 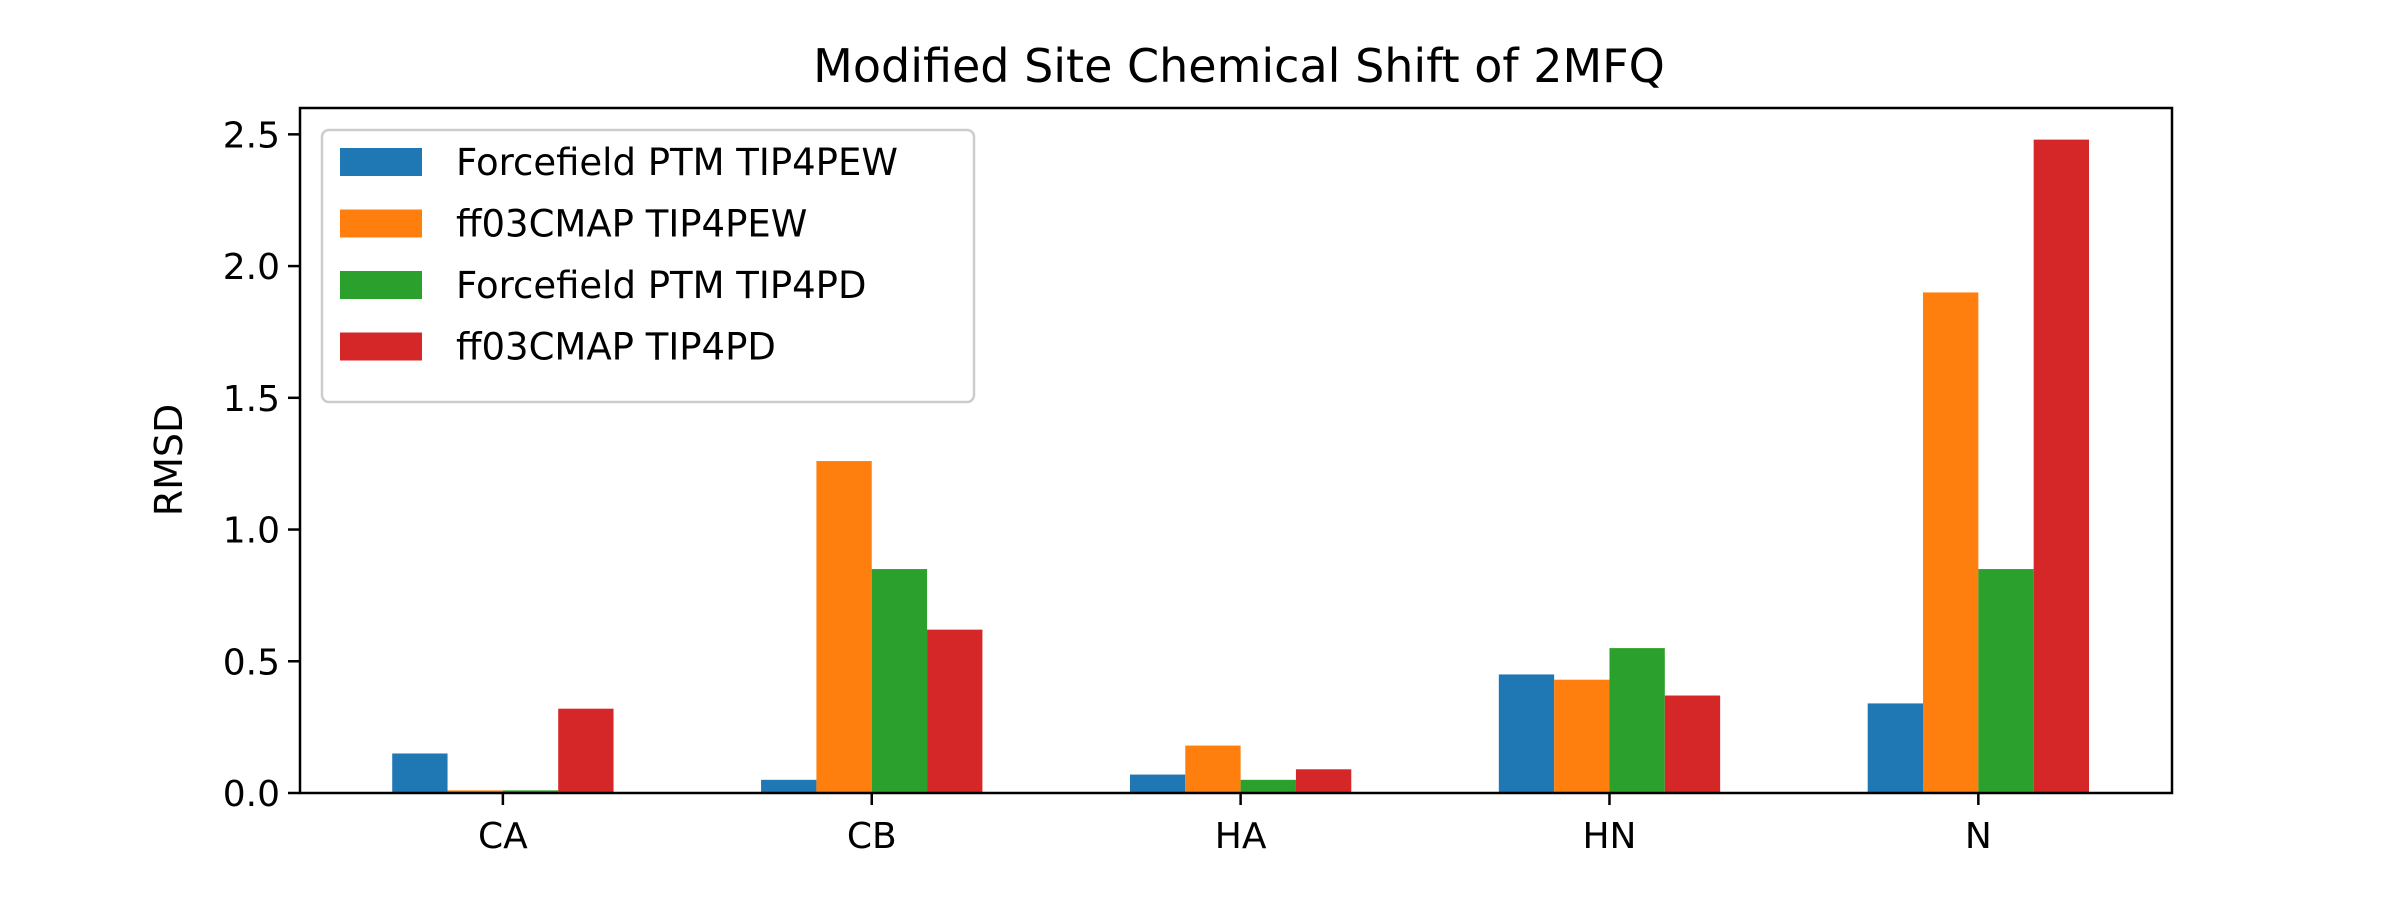 What do you see at coordinates (261, 465) in the screenshot?
I see `y-axis: 0.0 0.5 1.0 1.5 2.0 2.5` at bounding box center [261, 465].